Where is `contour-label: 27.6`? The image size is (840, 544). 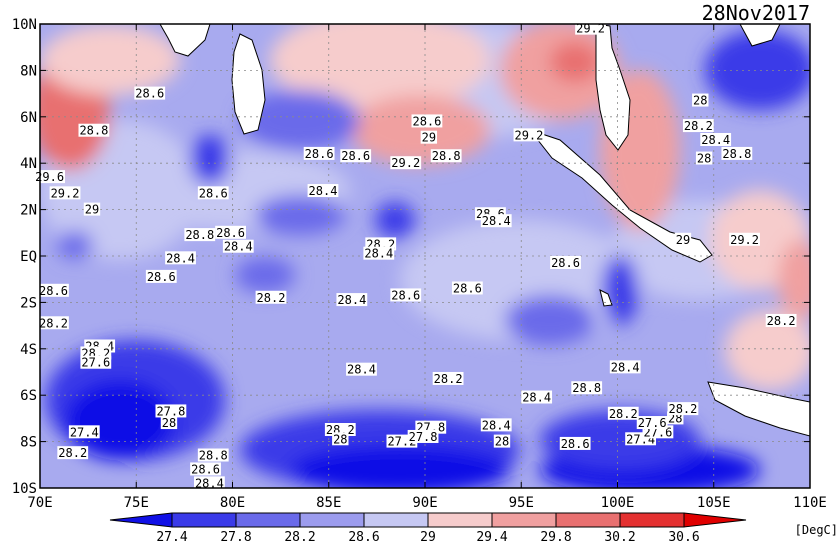 contour-label: 27.6 is located at coordinates (96, 362).